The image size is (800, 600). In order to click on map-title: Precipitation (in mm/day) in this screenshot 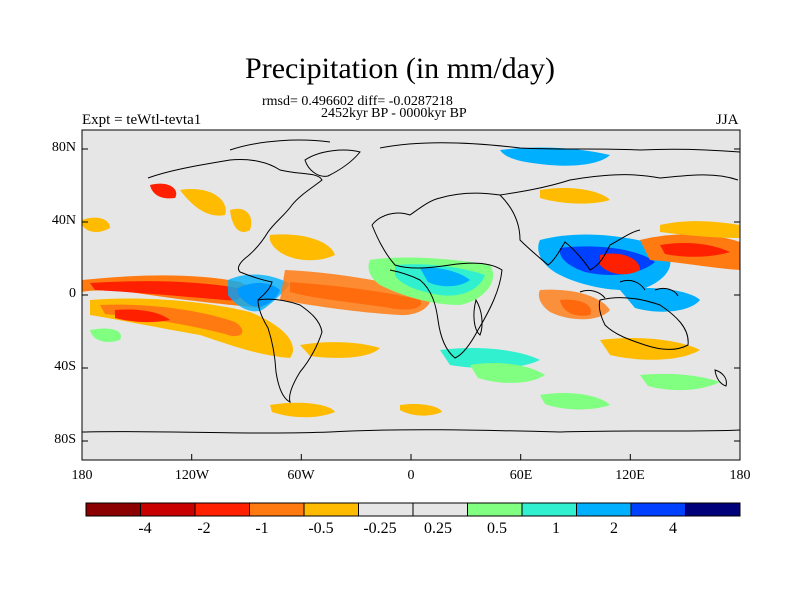, I will do `click(400, 68)`.